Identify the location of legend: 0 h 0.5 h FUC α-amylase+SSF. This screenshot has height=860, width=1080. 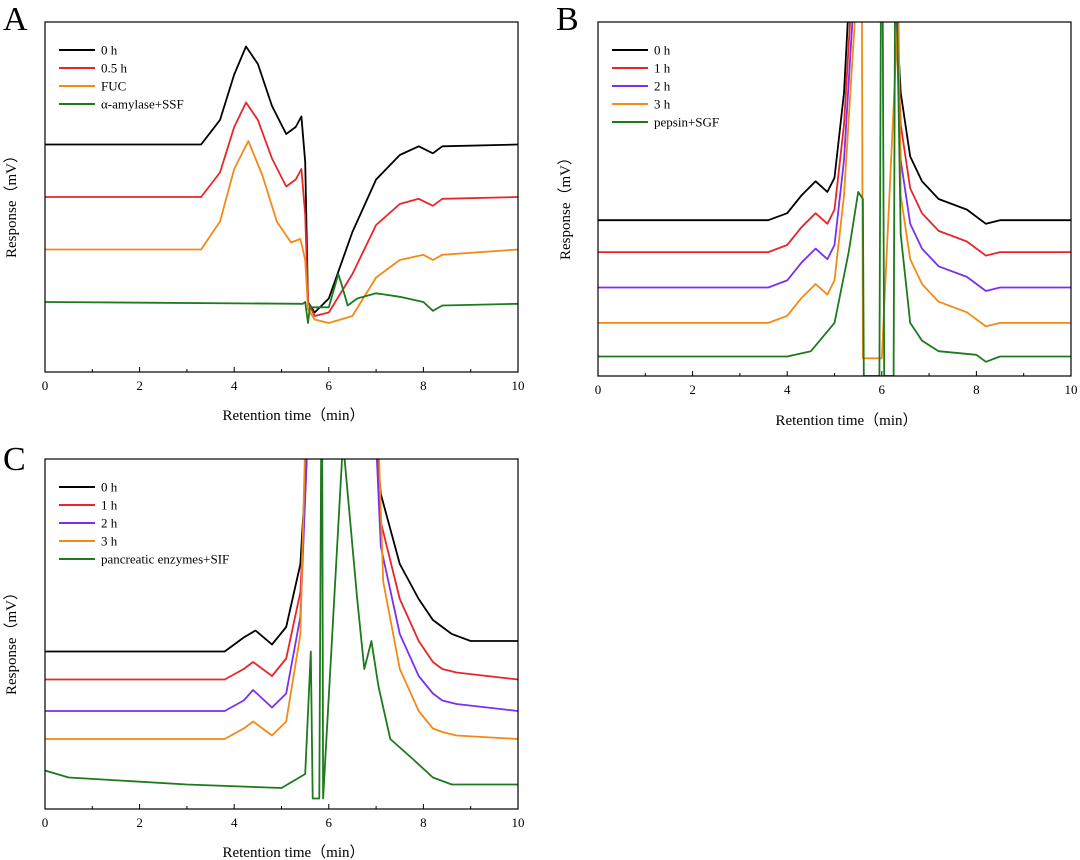
(121, 77).